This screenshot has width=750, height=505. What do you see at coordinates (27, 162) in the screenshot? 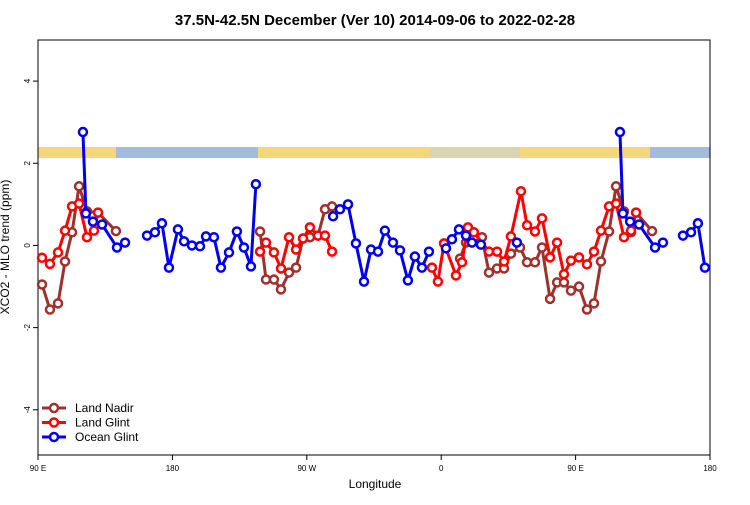
I see `y-tick-label: 2` at bounding box center [27, 162].